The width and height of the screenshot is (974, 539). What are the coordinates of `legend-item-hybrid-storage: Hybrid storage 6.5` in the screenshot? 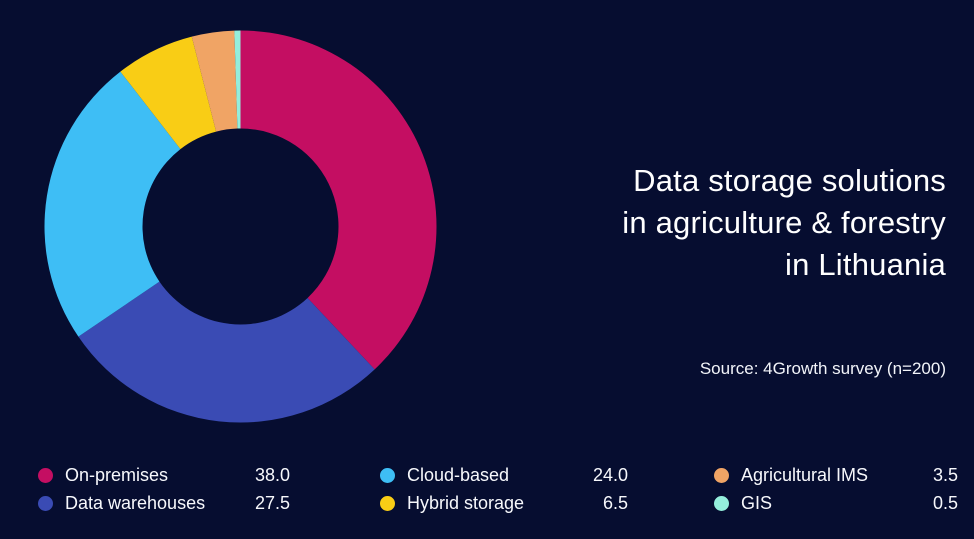 It's located at (504, 503).